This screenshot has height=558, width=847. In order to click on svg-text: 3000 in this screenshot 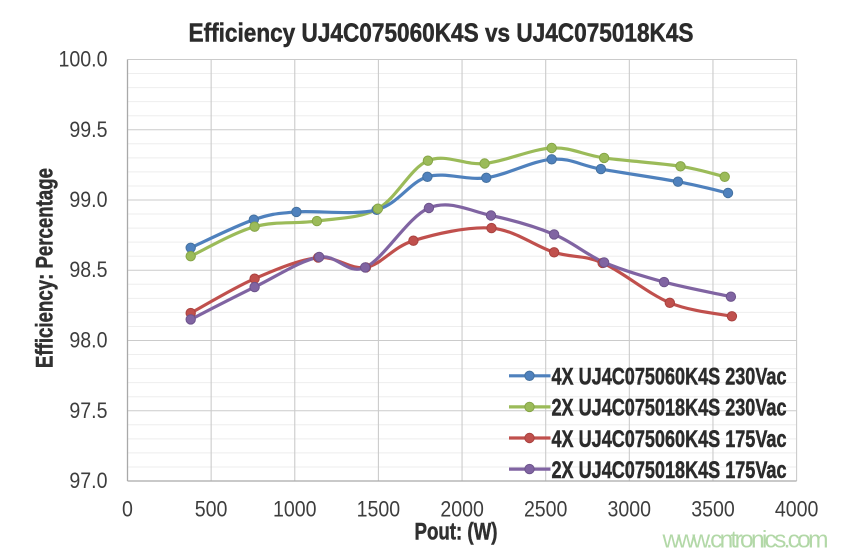, I will do `click(630, 509)`.